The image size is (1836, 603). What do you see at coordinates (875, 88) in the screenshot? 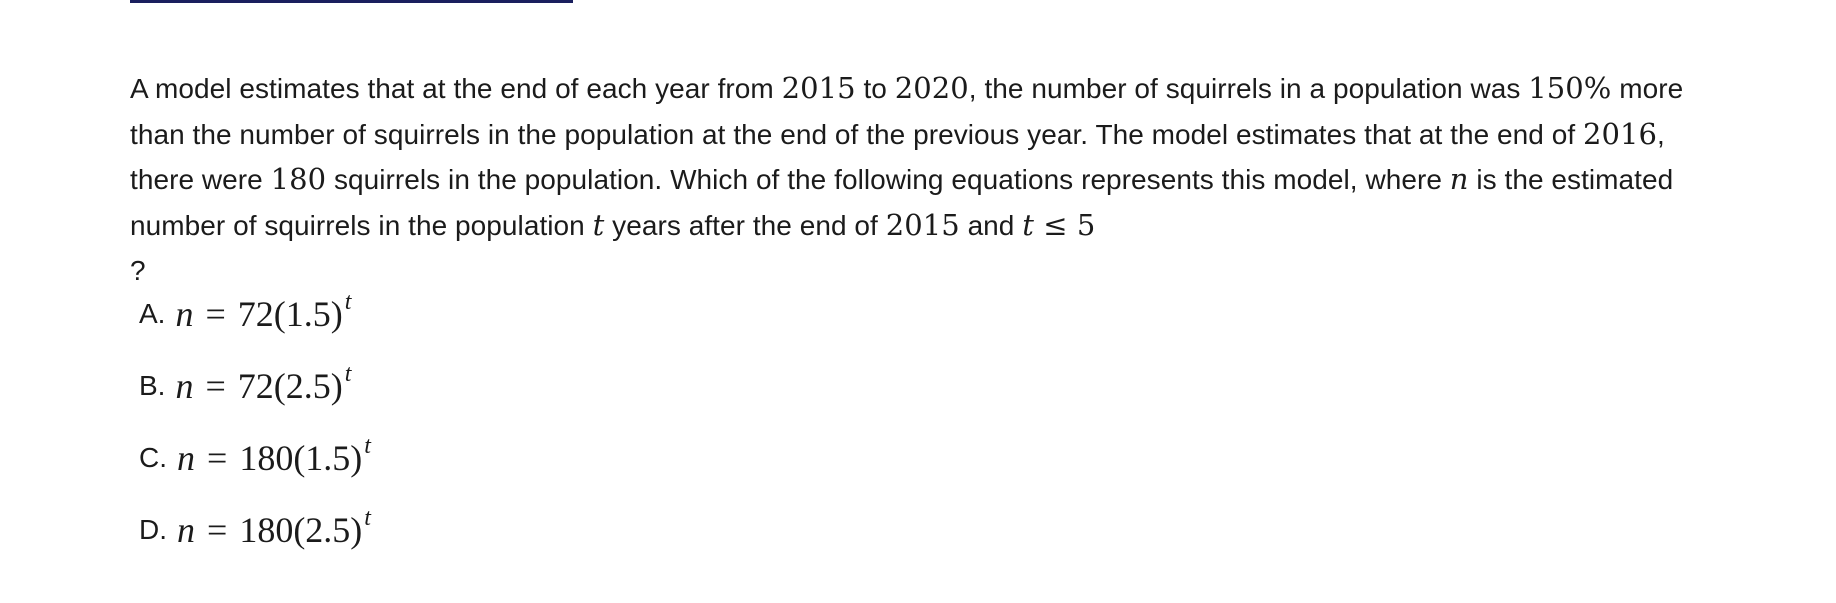
I see `question-text-segment: to` at bounding box center [875, 88].